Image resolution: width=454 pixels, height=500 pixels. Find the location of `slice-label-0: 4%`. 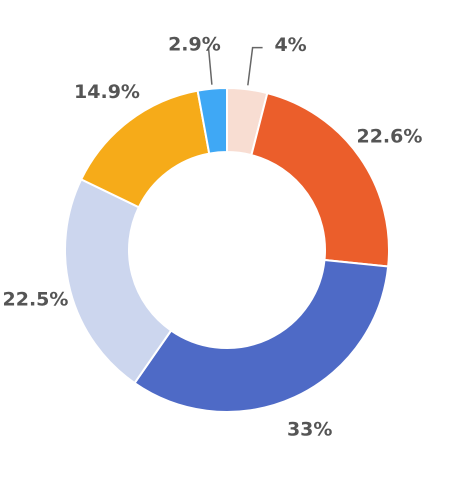

slice-label-0: 4% is located at coordinates (290, 45).